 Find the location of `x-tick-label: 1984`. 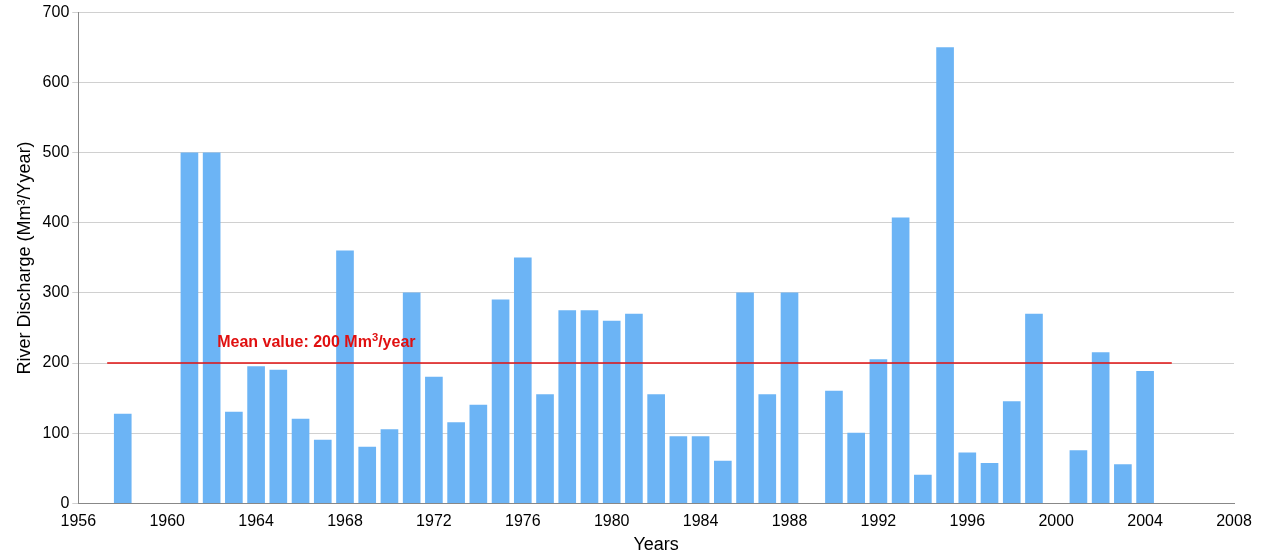

x-tick-label: 1984 is located at coordinates (700, 521).